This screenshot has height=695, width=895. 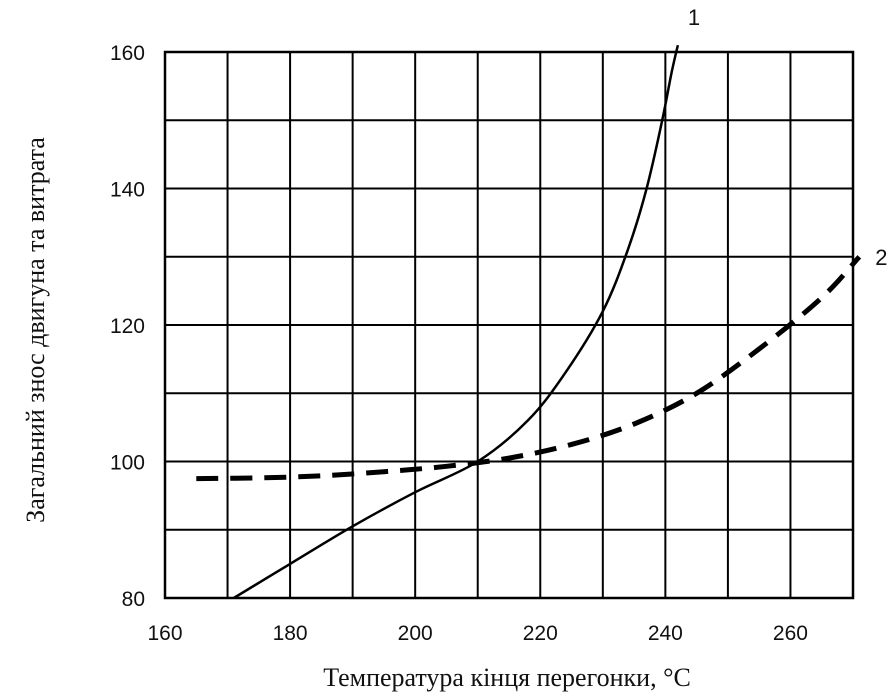 What do you see at coordinates (790, 633) in the screenshot?
I see `x-tick-label: 260` at bounding box center [790, 633].